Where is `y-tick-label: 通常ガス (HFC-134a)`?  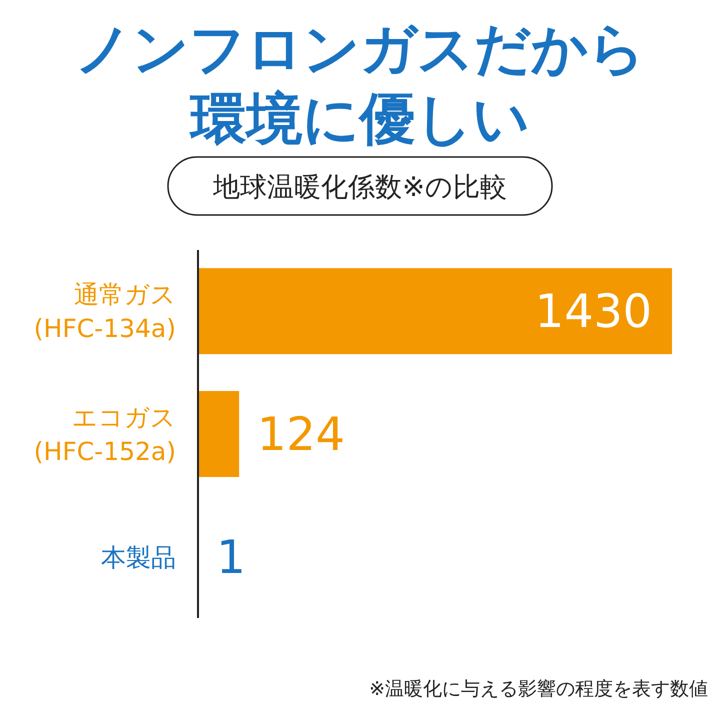
y-tick-label: 通常ガス (HFC-134a) is located at coordinates (105, 312).